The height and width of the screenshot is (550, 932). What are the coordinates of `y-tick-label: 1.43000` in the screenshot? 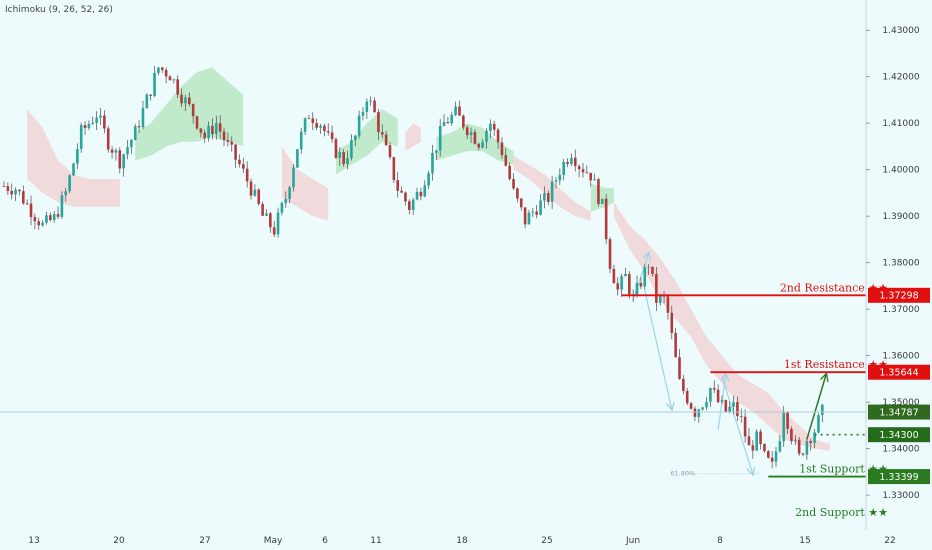 It's located at (900, 31).